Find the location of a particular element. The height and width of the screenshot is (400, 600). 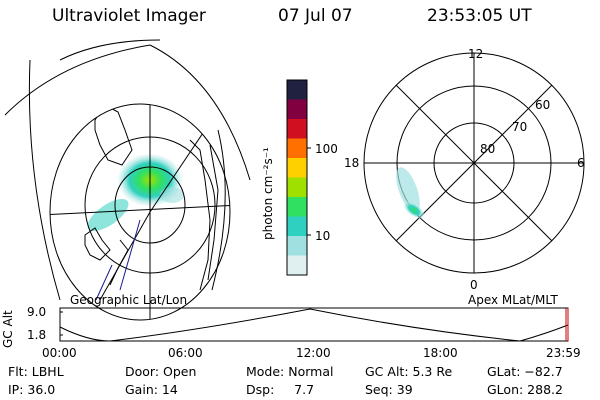

filter-value: Flt: LBHL is located at coordinates (36, 371).